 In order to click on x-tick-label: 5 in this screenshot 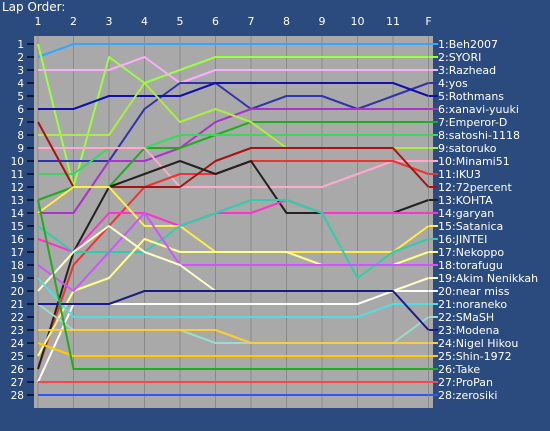, I will do `click(180, 21)`.